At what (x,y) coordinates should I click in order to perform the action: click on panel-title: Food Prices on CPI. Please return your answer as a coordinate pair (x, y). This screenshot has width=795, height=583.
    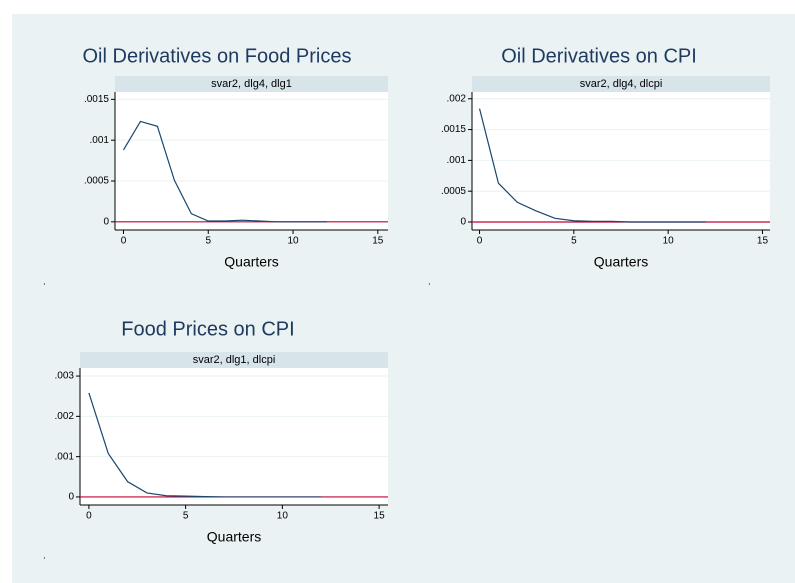
    Looking at the image, I should click on (207, 329).